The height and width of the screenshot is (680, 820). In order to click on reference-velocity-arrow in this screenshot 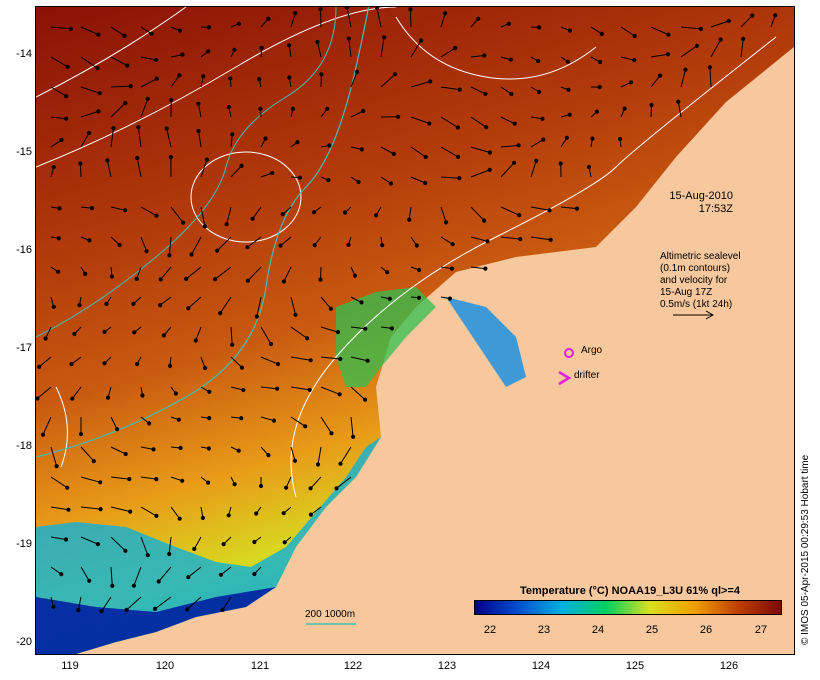, I will do `click(694, 315)`.